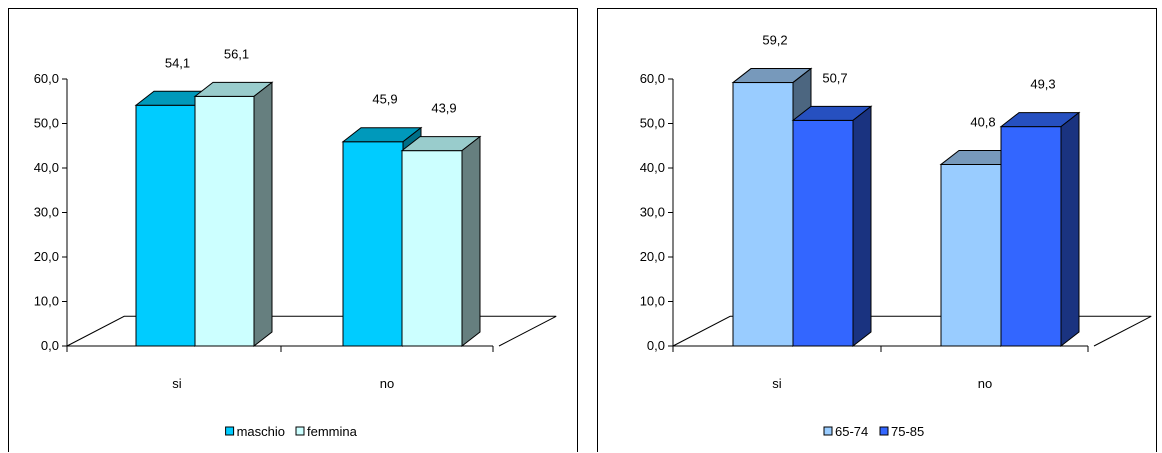 Image resolution: width=1162 pixels, height=453 pixels. Describe the element at coordinates (261, 431) in the screenshot. I see `legend-label: maschio` at that location.